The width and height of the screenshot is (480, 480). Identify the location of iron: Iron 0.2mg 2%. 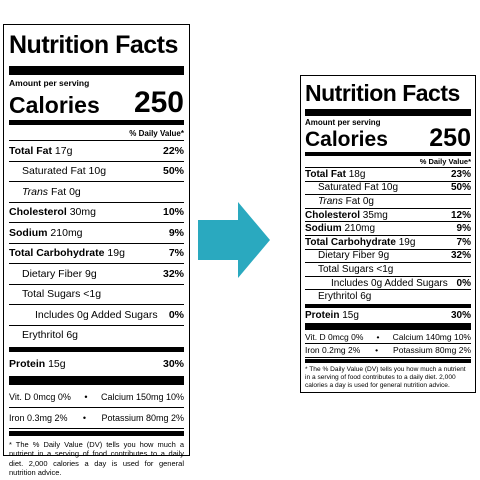
(333, 350).